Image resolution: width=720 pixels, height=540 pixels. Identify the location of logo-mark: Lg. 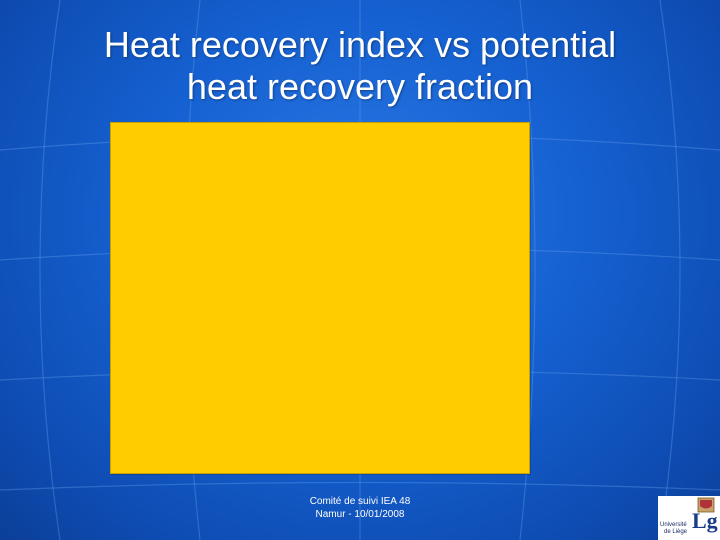
(705, 520).